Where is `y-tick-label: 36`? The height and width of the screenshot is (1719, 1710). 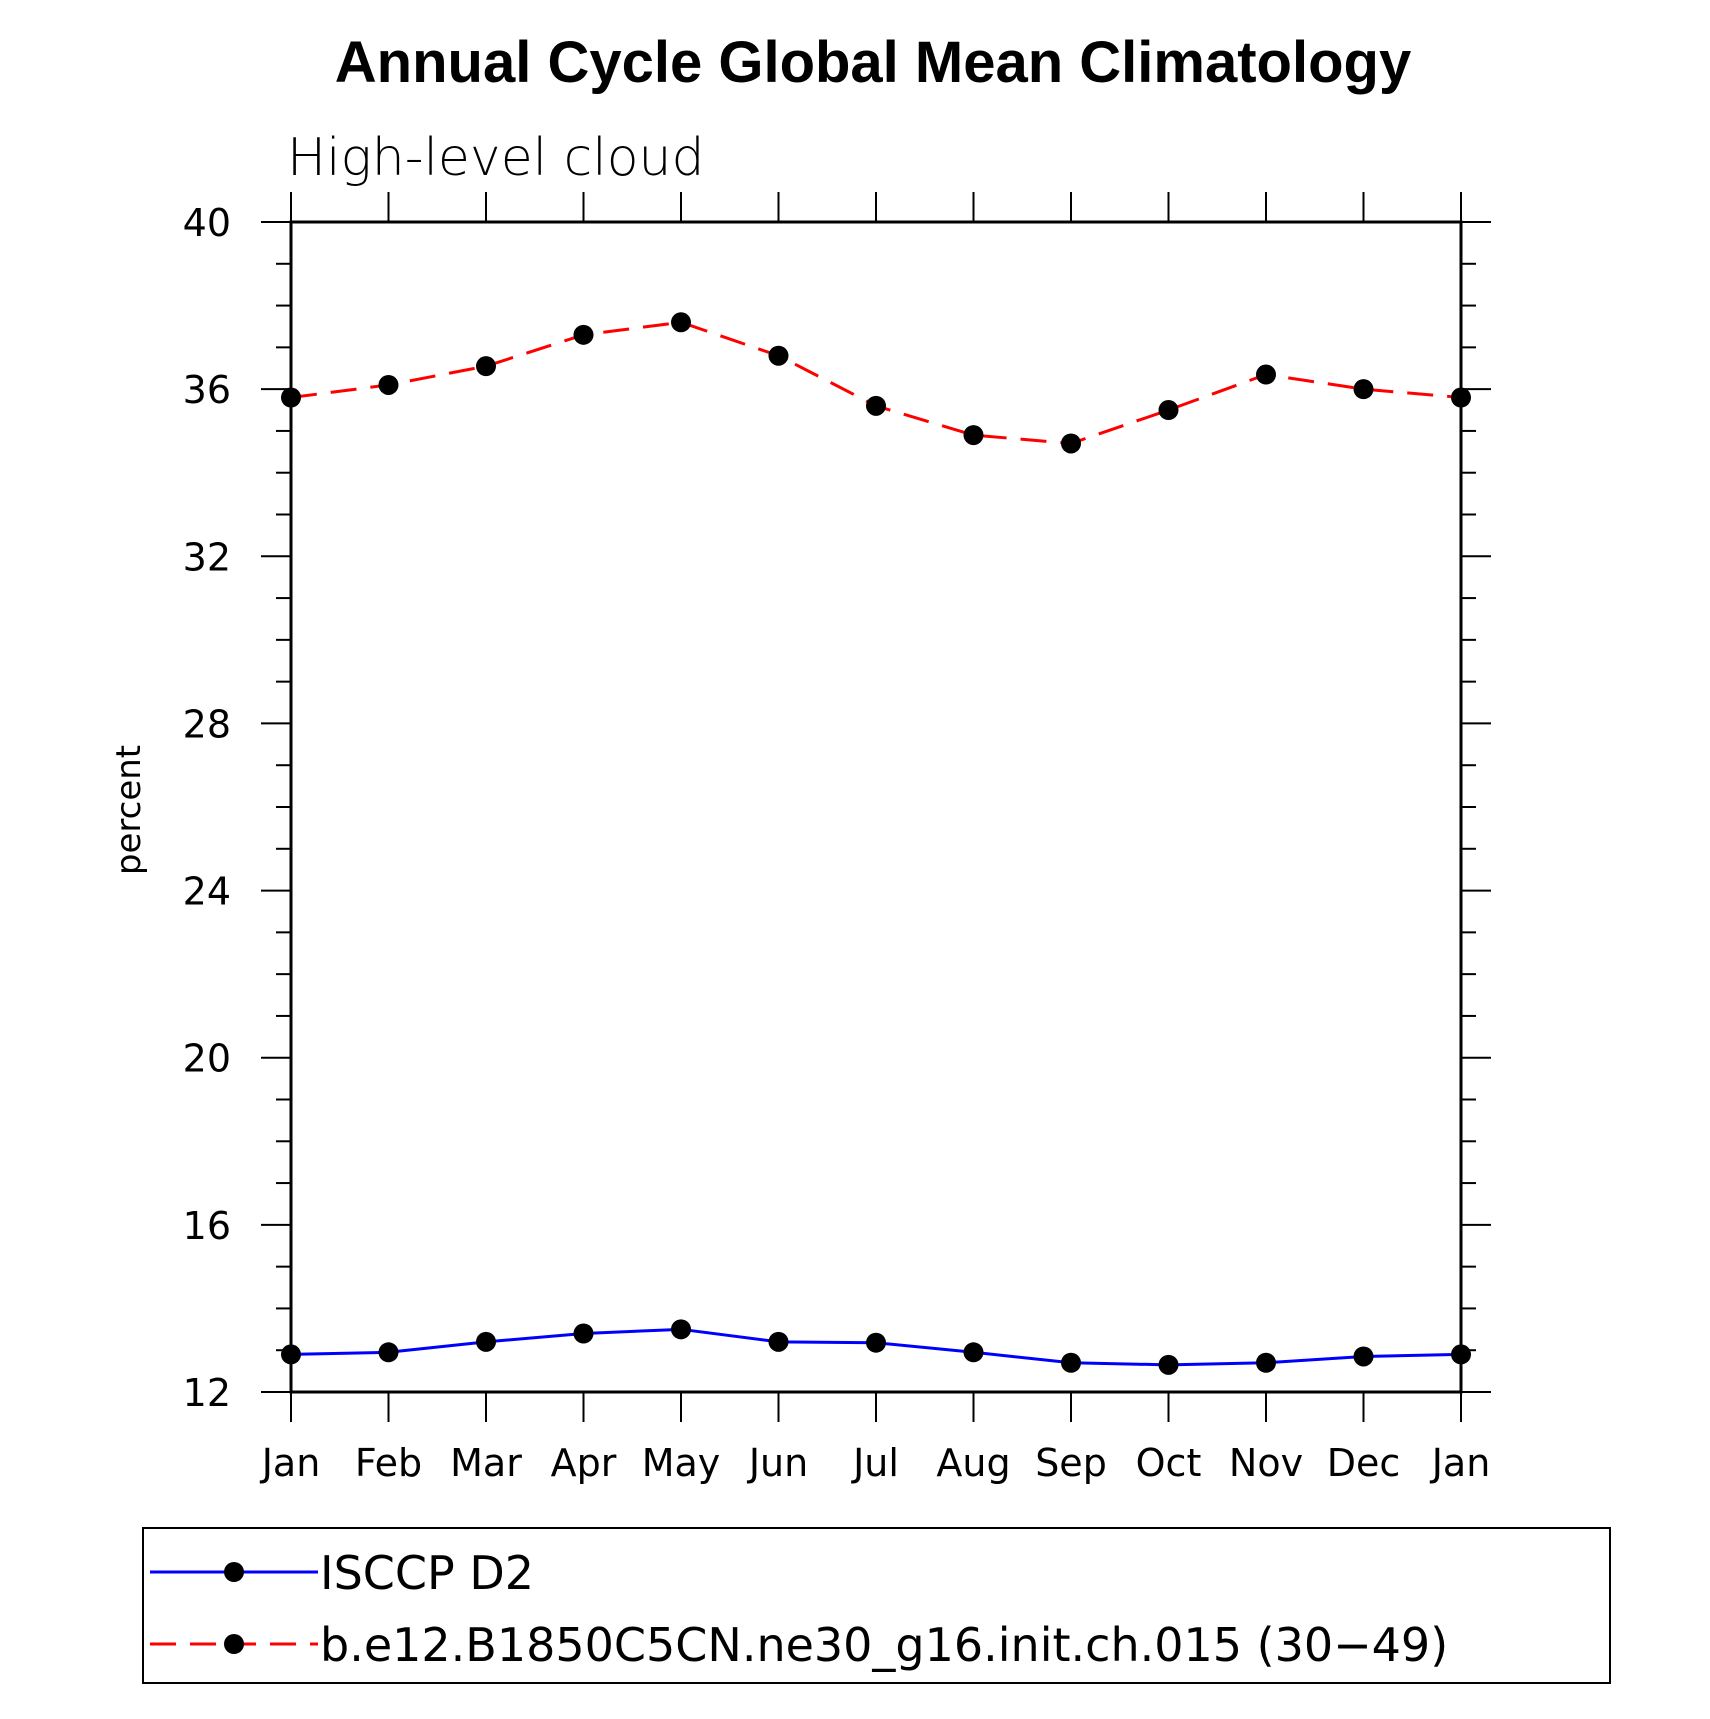
y-tick-label: 36 is located at coordinates (207, 390).